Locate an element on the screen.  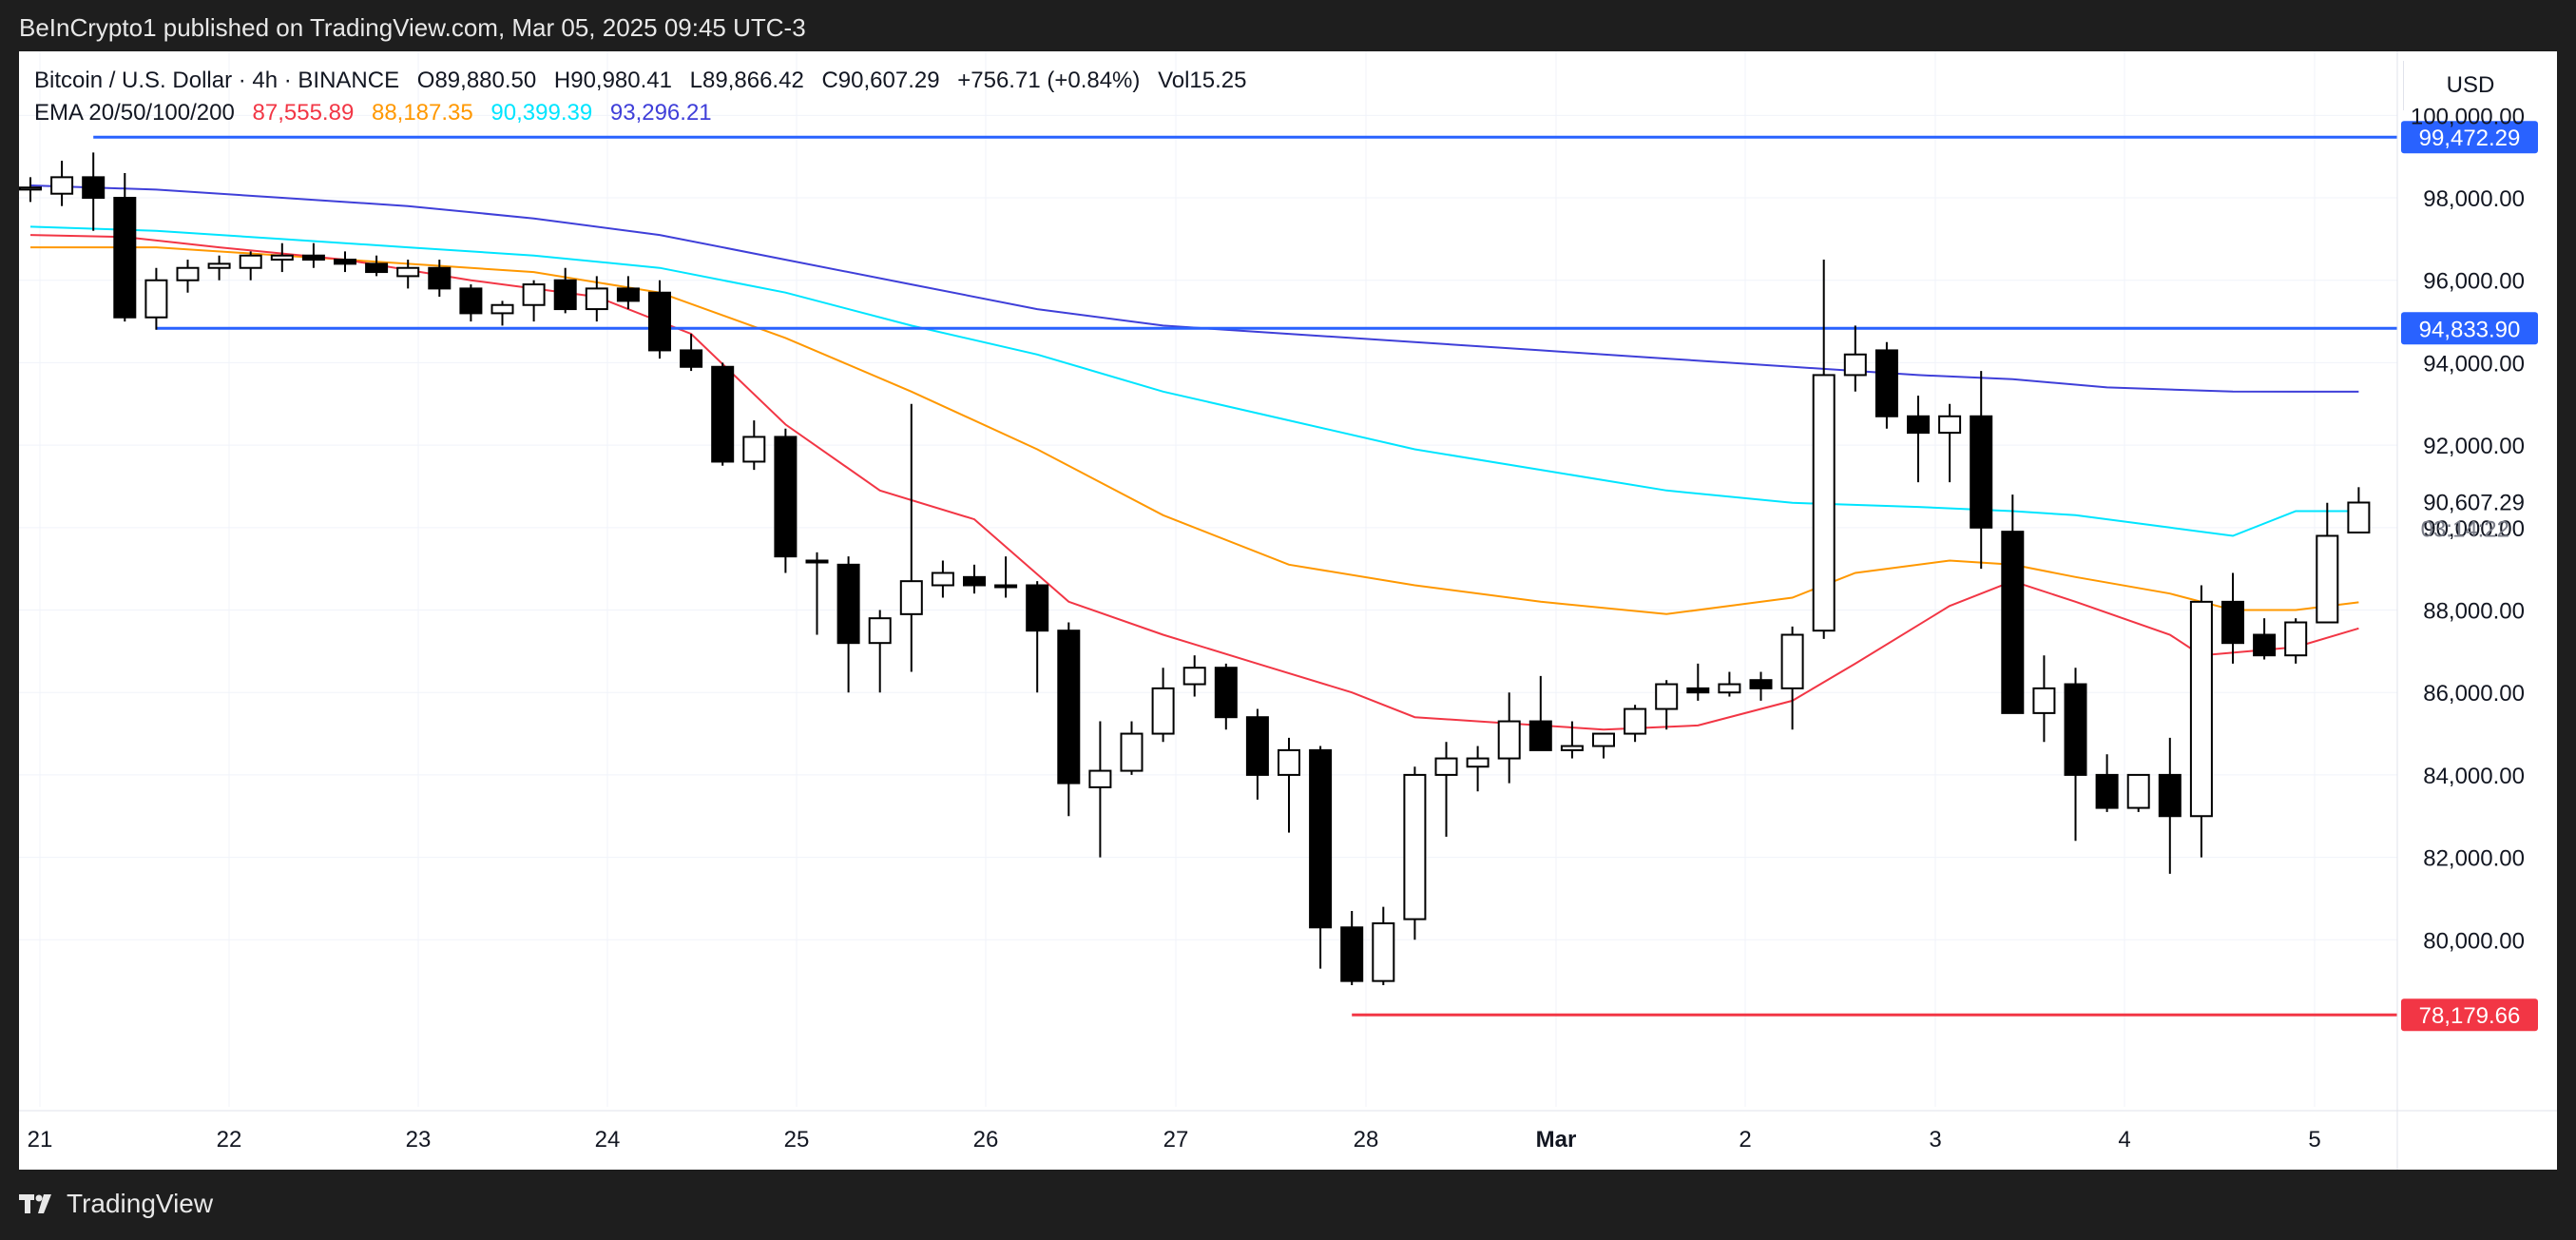
currency-selector: USD is located at coordinates (2470, 85).